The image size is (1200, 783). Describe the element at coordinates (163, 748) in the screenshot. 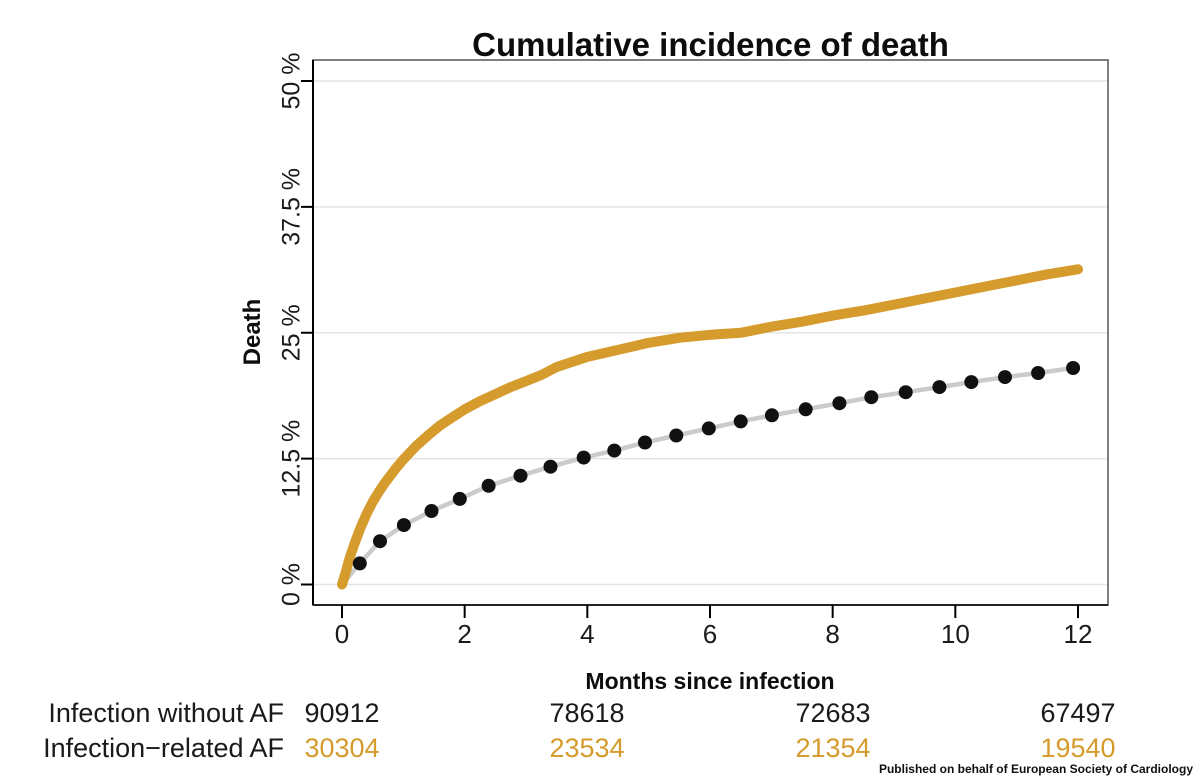

I see `risk-row-label: Infection−related AF` at that location.